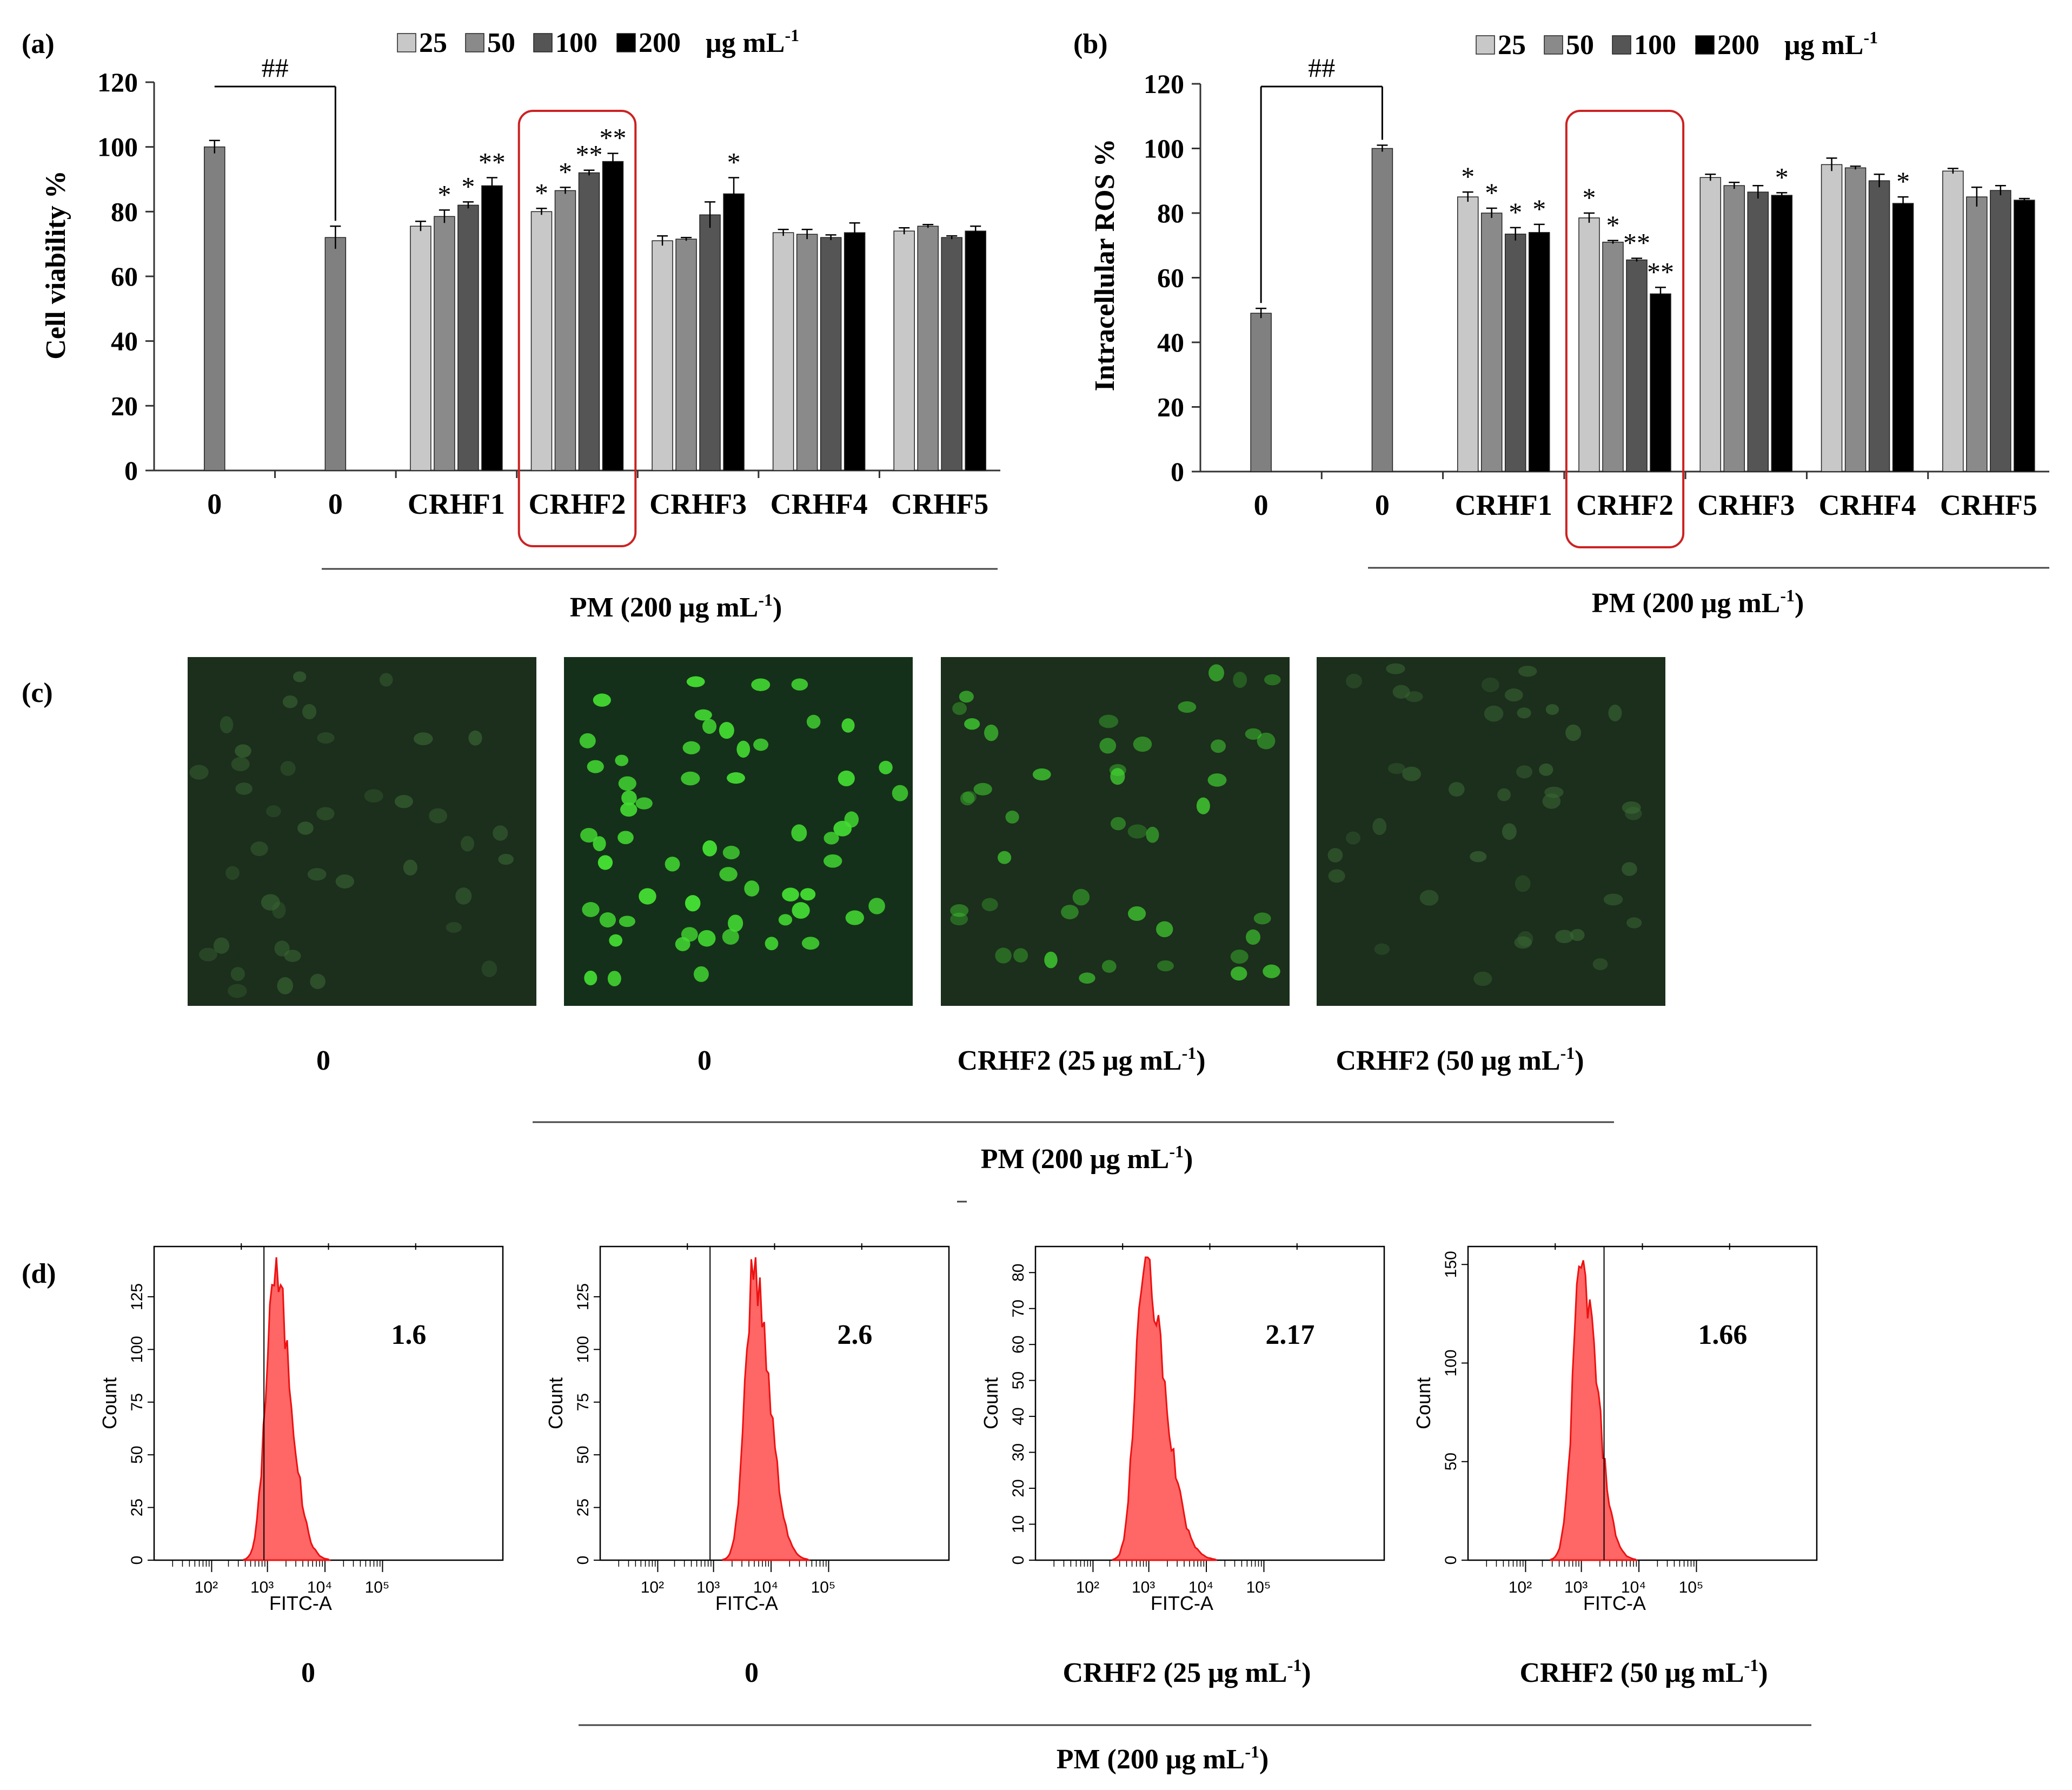  What do you see at coordinates (927, 831) in the screenshot?
I see `panel-c-image-row` at bounding box center [927, 831].